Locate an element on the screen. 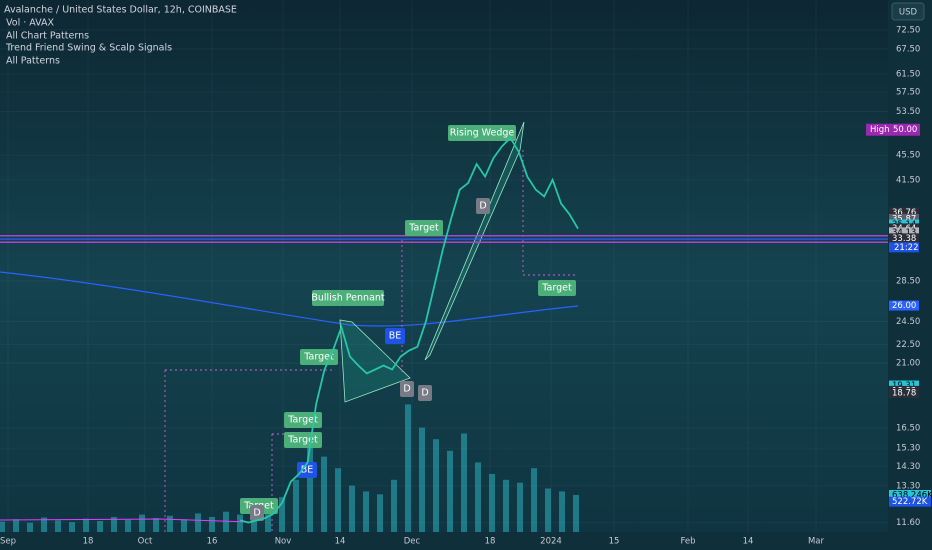 Image resolution: width=932 pixels, height=550 pixels. legend-indicator: Trend Friend Swing & Scalp Signals is located at coordinates (88, 48).